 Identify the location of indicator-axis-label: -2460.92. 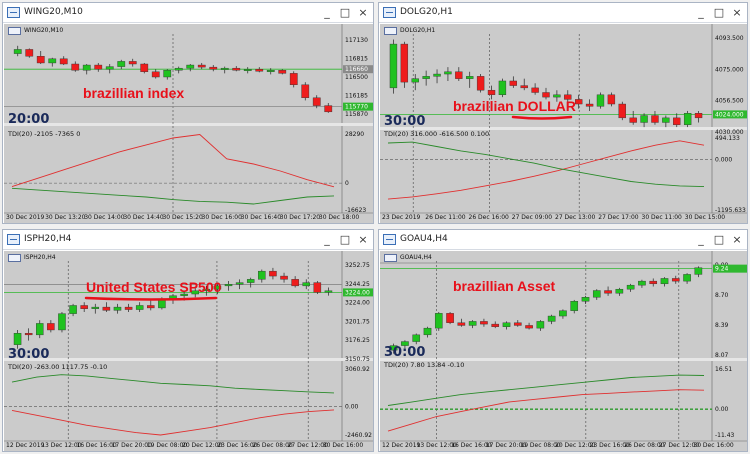
(358, 435).